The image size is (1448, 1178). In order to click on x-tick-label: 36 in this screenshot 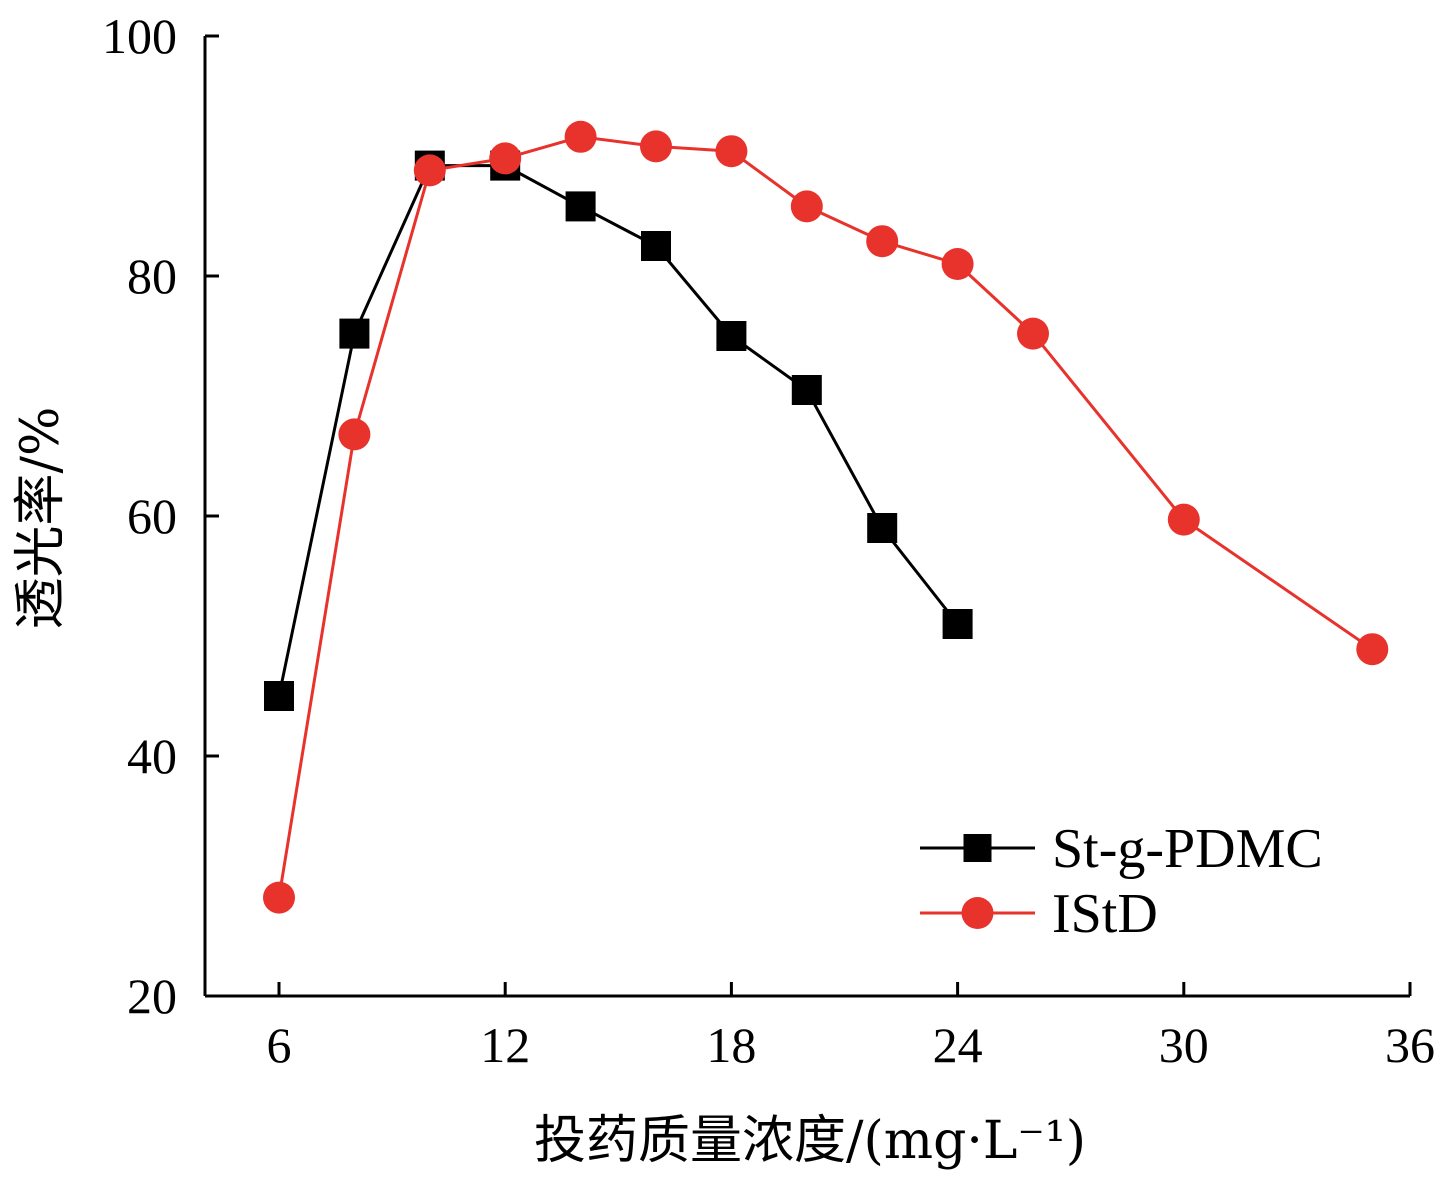, I will do `click(1410, 1045)`.